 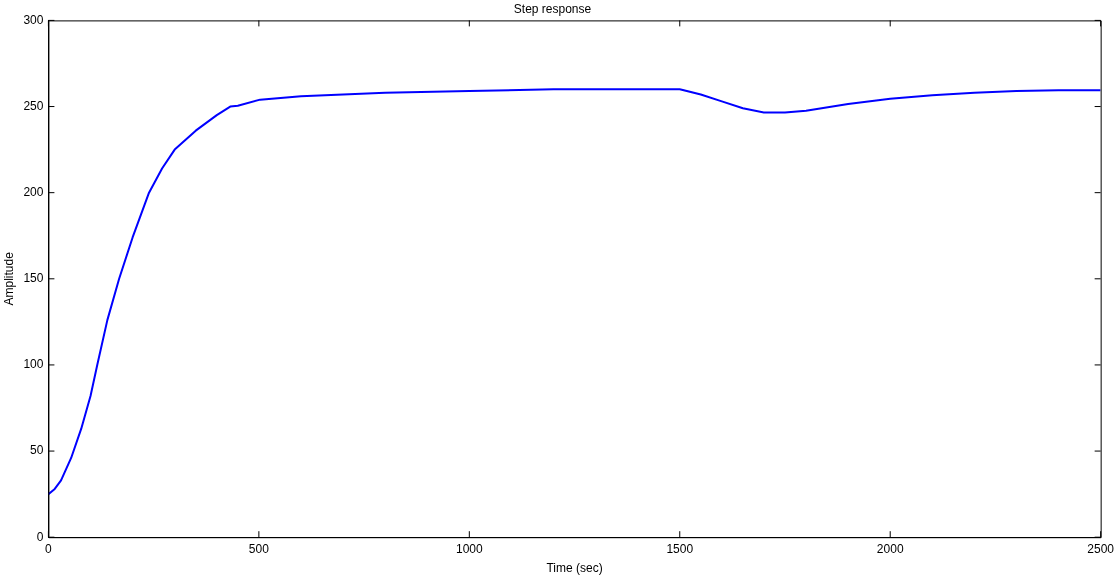 I want to click on y-tick-label: 50, so click(x=37, y=450).